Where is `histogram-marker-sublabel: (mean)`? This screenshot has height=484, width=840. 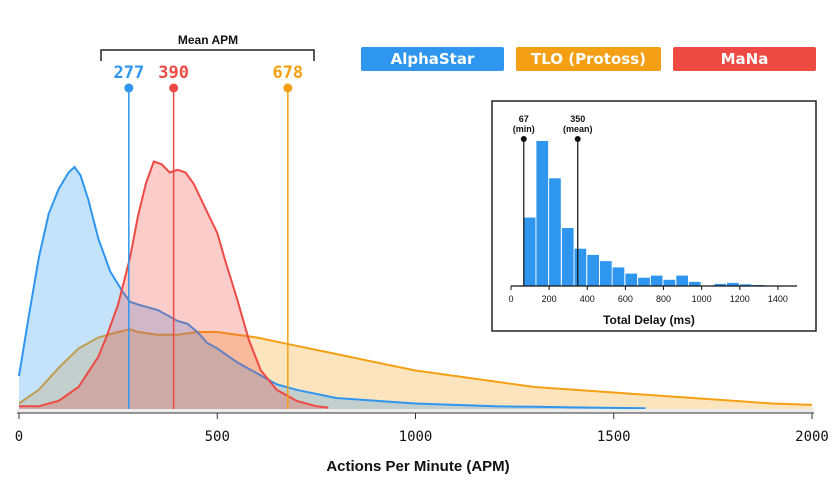 histogram-marker-sublabel: (mean) is located at coordinates (578, 129).